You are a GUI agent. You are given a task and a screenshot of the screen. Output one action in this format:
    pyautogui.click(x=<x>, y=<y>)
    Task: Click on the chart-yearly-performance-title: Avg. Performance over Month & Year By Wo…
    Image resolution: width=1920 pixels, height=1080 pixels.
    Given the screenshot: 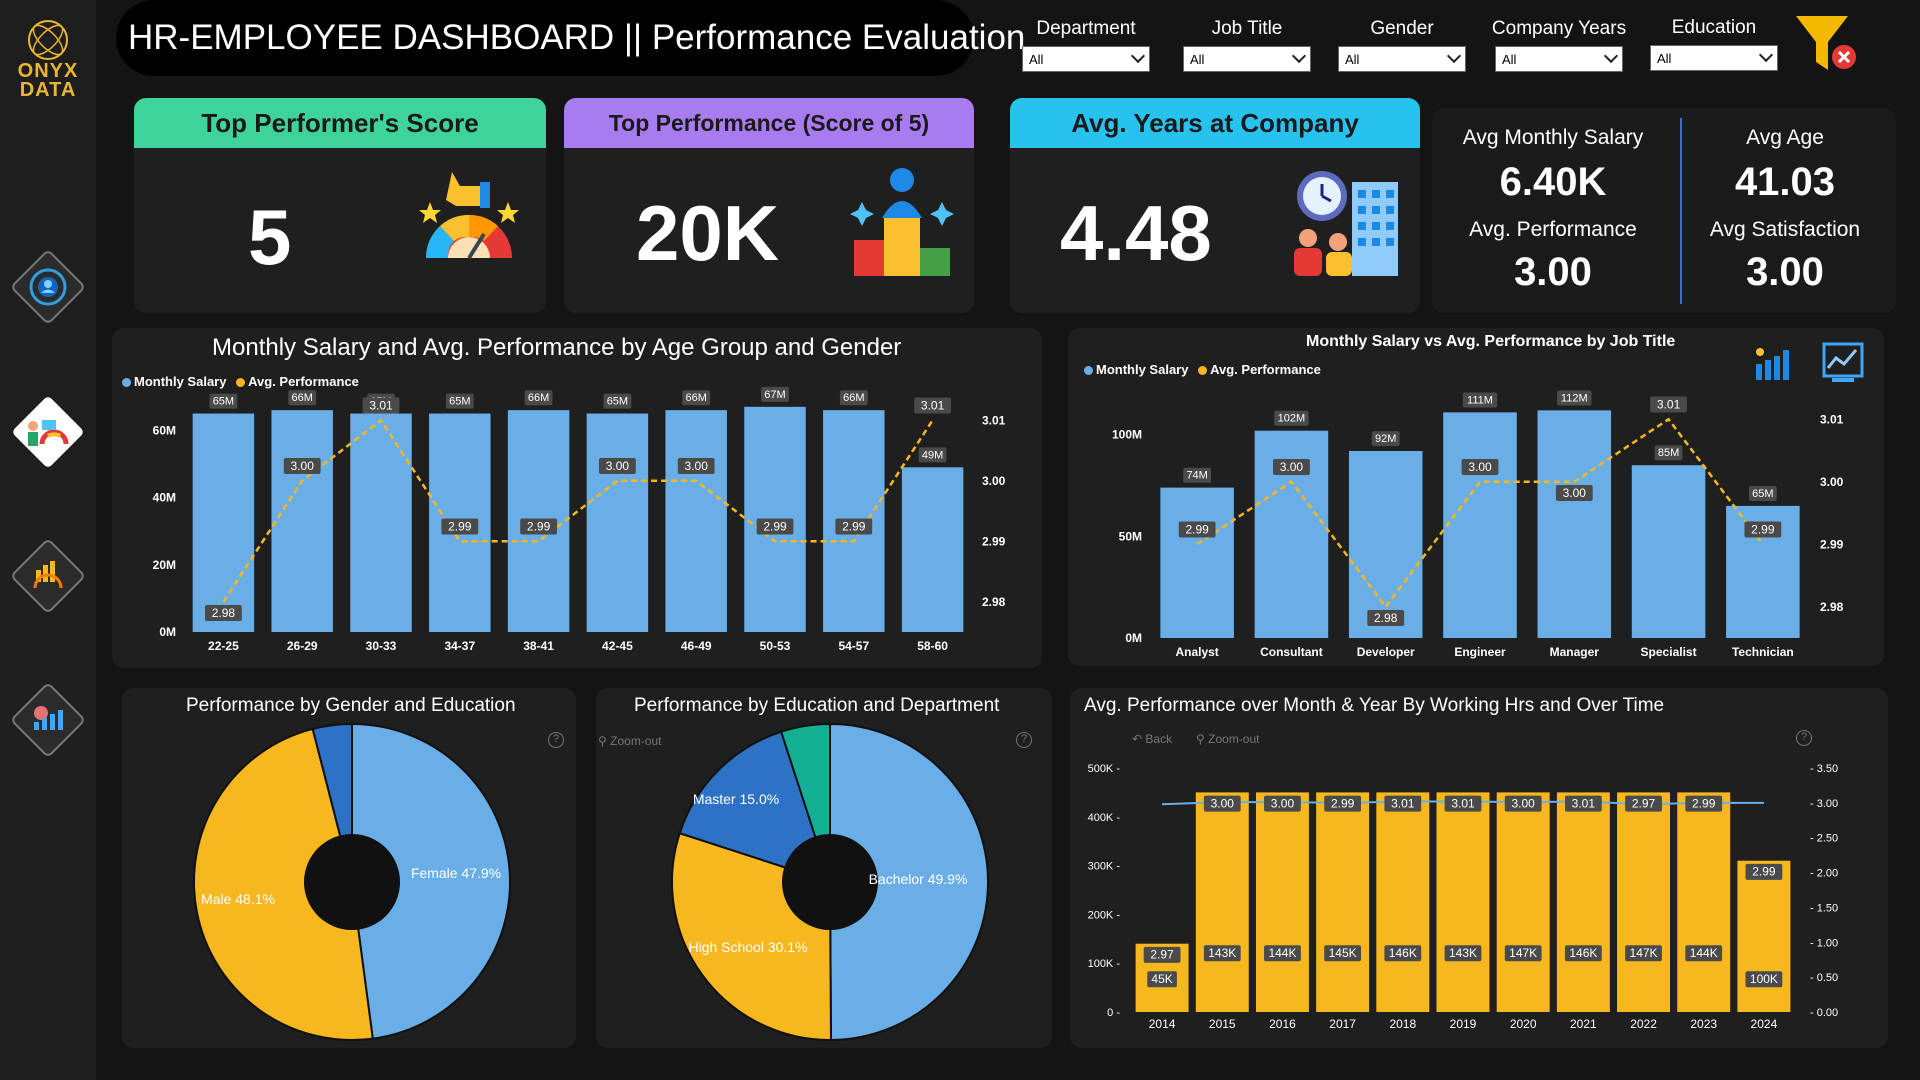 What is the action you would take?
    pyautogui.click(x=1374, y=705)
    